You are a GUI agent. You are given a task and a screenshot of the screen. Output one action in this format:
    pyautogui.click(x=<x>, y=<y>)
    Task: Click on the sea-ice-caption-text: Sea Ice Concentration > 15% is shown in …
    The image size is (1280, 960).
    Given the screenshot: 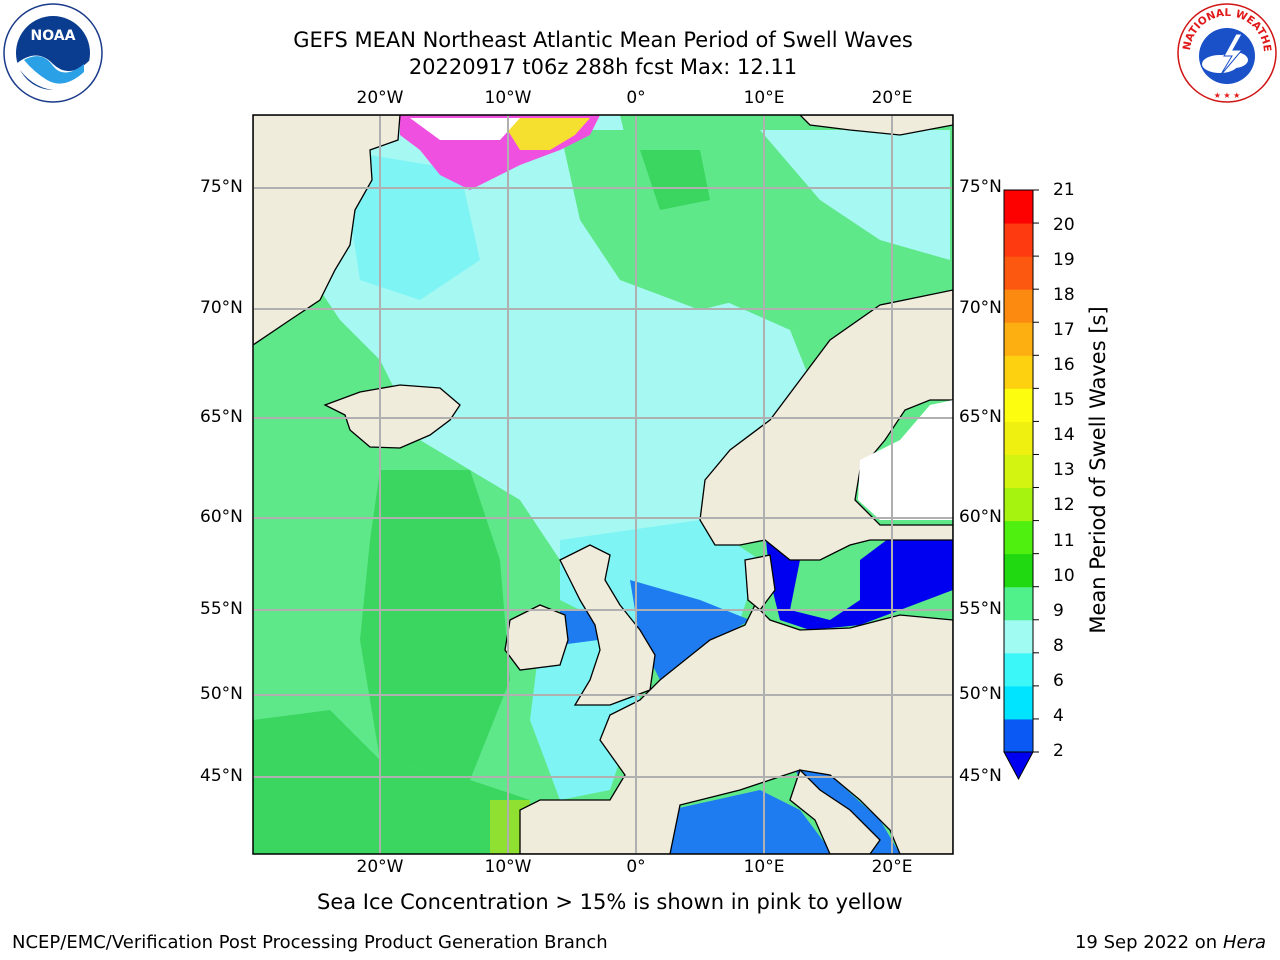 What is the action you would take?
    pyautogui.click(x=610, y=902)
    